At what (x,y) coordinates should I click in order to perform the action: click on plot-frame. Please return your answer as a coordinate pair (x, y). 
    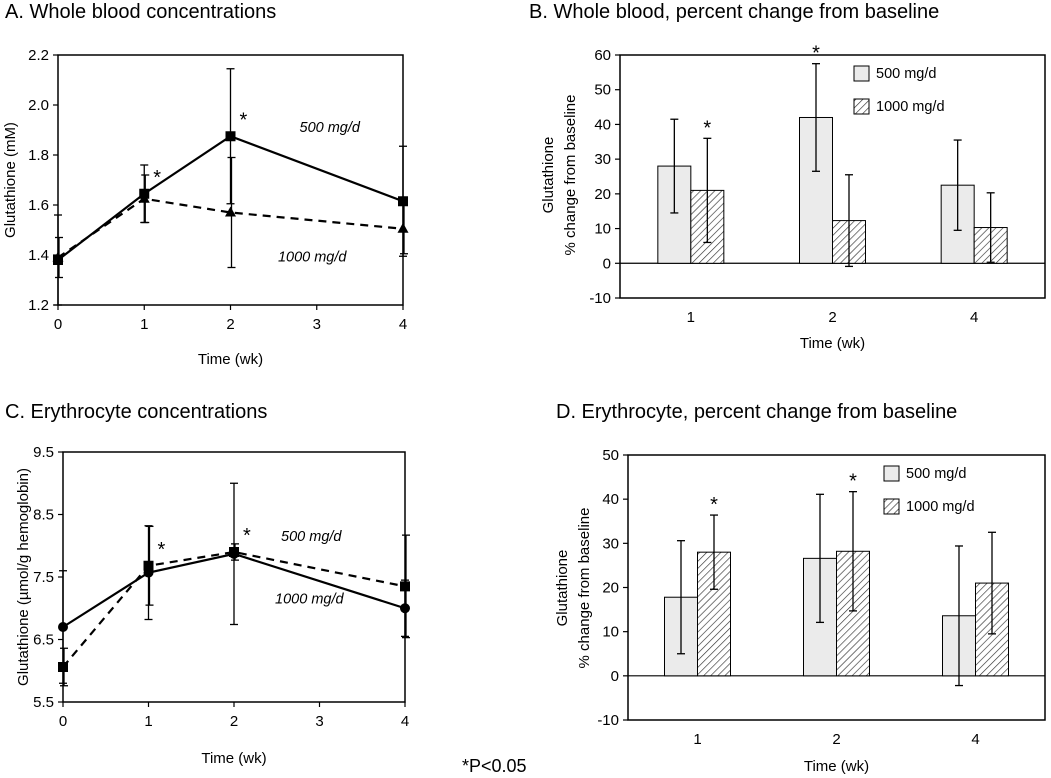
    Looking at the image, I should click on (832, 176).